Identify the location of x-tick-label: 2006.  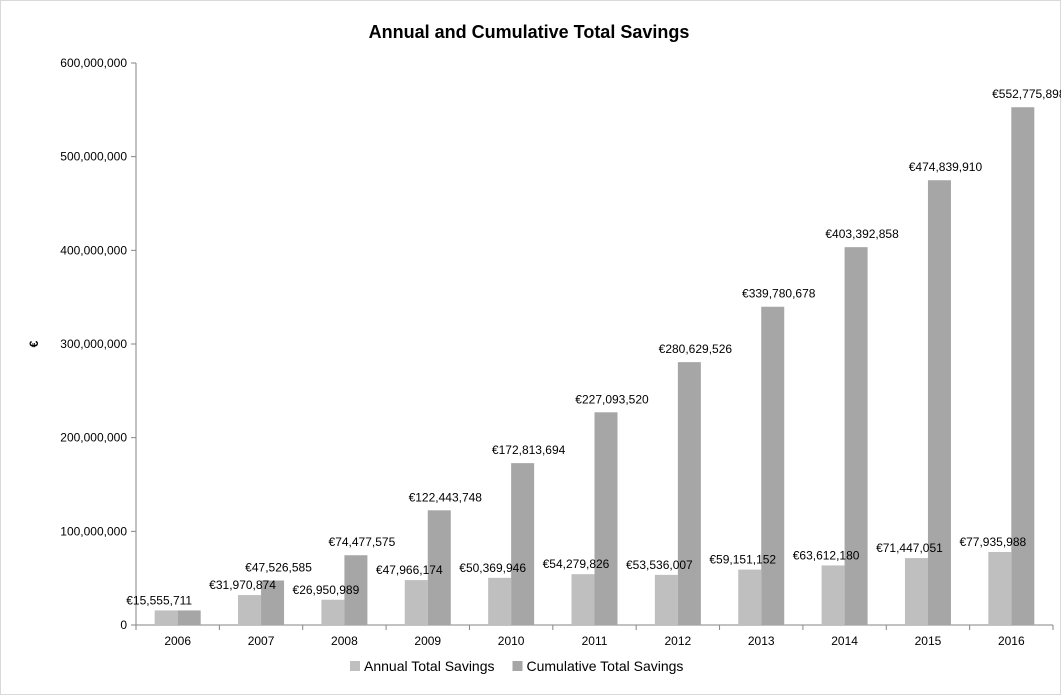
(177, 641).